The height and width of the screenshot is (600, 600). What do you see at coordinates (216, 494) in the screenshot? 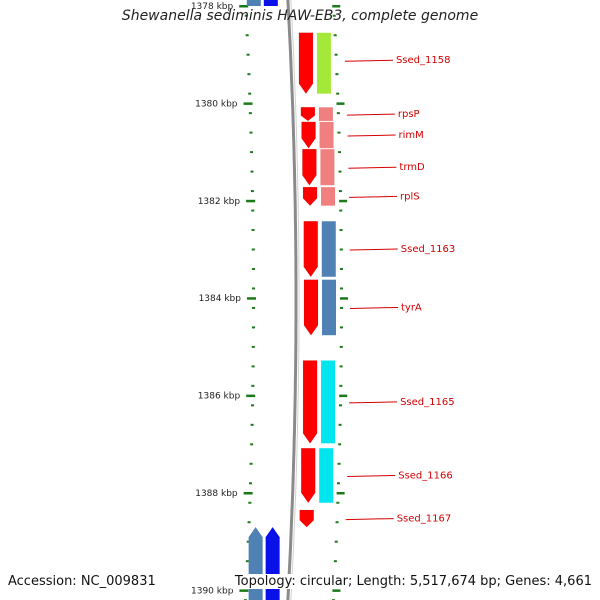
I see `tick-label: 1388 kbp` at bounding box center [216, 494].